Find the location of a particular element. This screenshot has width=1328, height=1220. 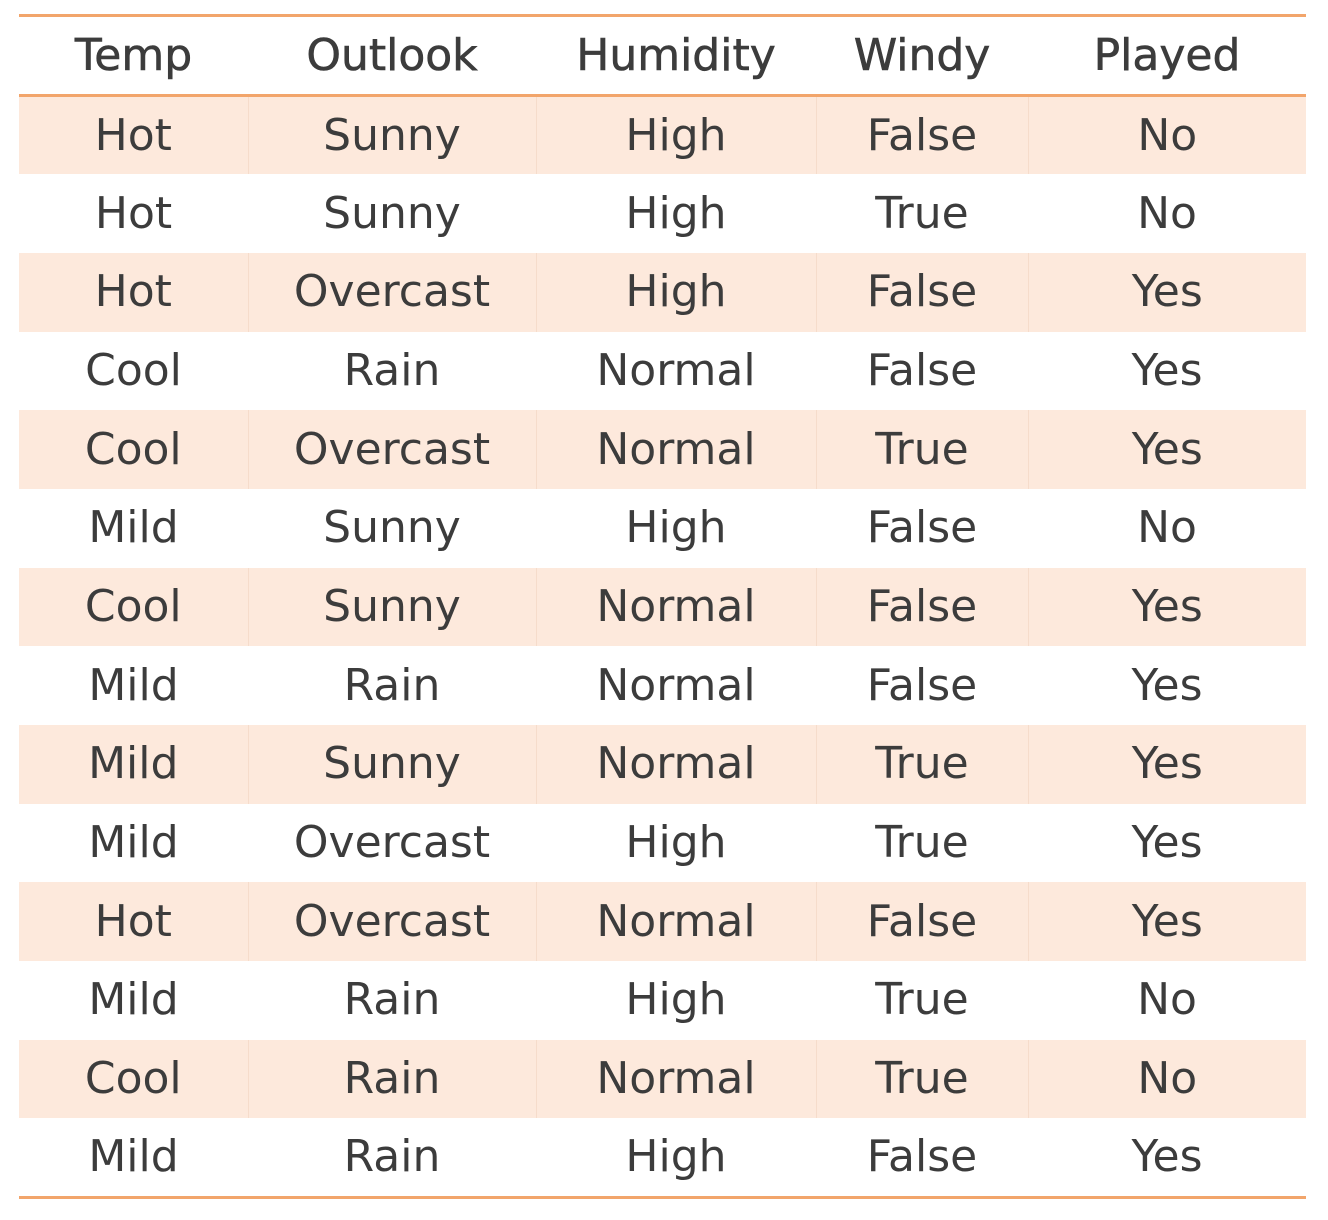

table-row: Mild Overcast High True Yes is located at coordinates (662, 843).